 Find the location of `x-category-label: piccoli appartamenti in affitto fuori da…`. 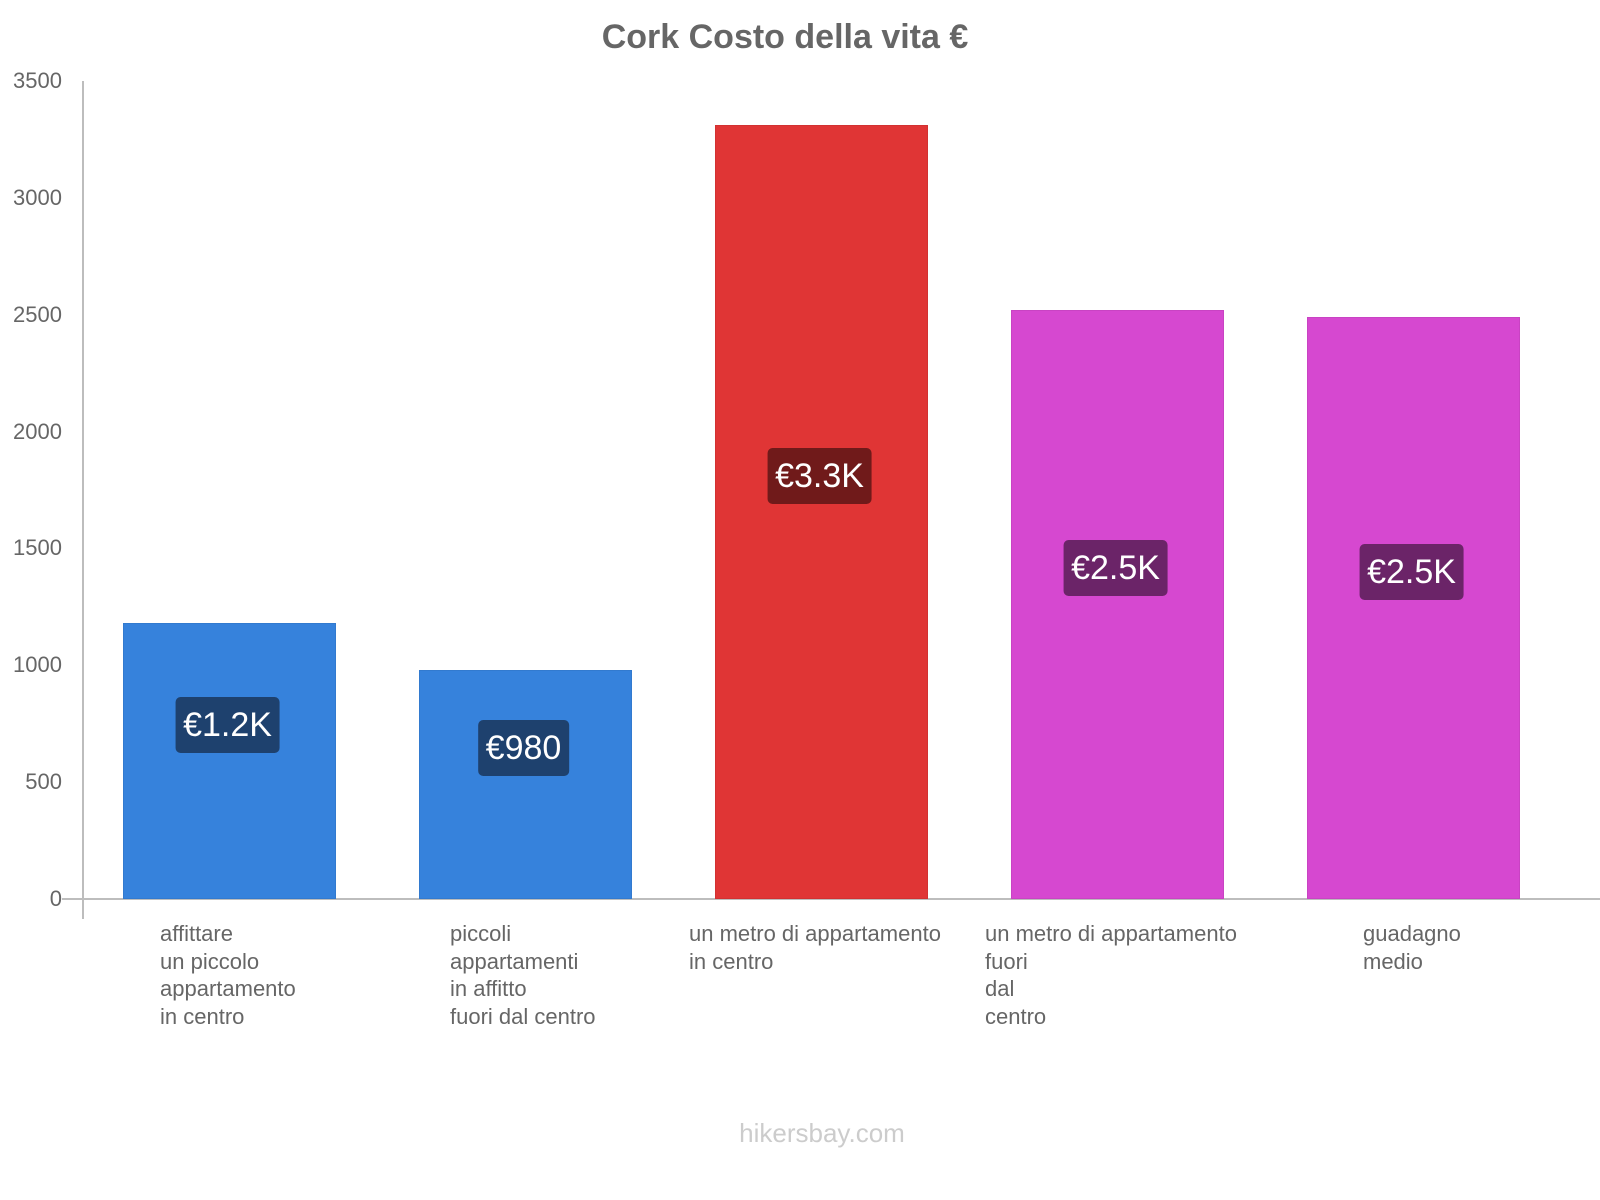

x-category-label: piccoli appartamenti in affitto fuori da… is located at coordinates (523, 975).